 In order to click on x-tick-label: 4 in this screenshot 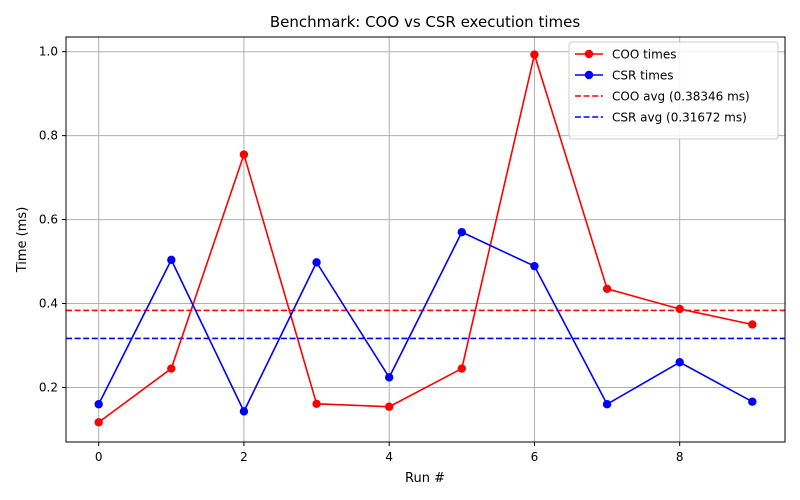, I will do `click(389, 457)`.